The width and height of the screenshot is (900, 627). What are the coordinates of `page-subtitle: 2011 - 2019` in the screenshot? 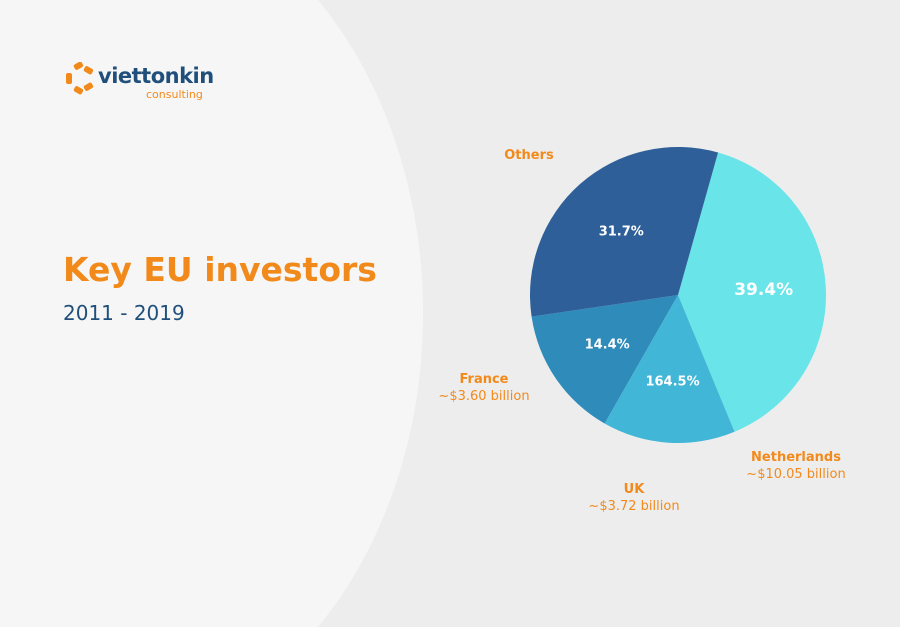 It's located at (124, 313).